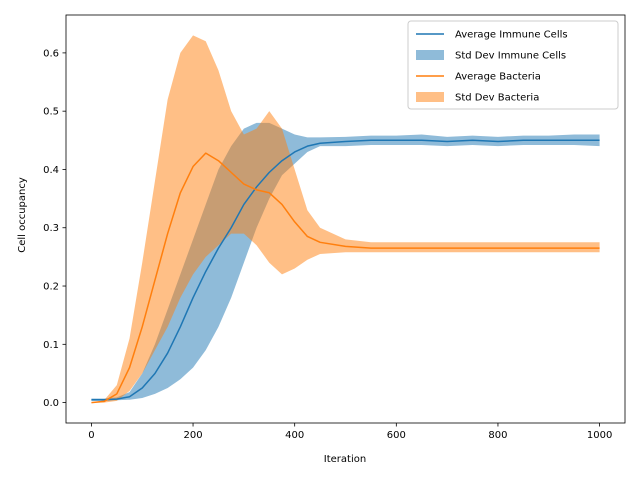  Describe the element at coordinates (294, 435) in the screenshot. I see `x-tick-label: 400` at that location.